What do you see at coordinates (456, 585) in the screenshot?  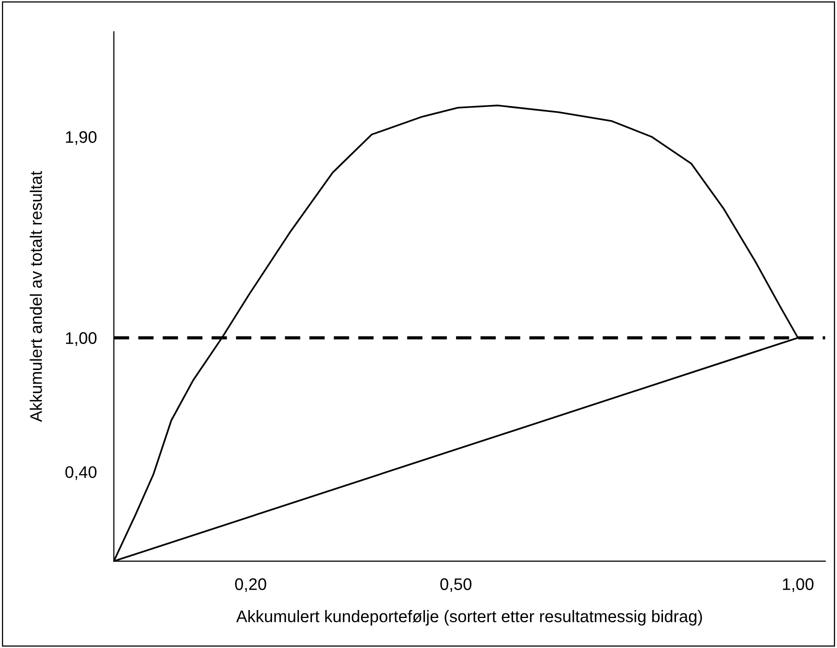 I see `x-tick-label: 0,50` at bounding box center [456, 585].